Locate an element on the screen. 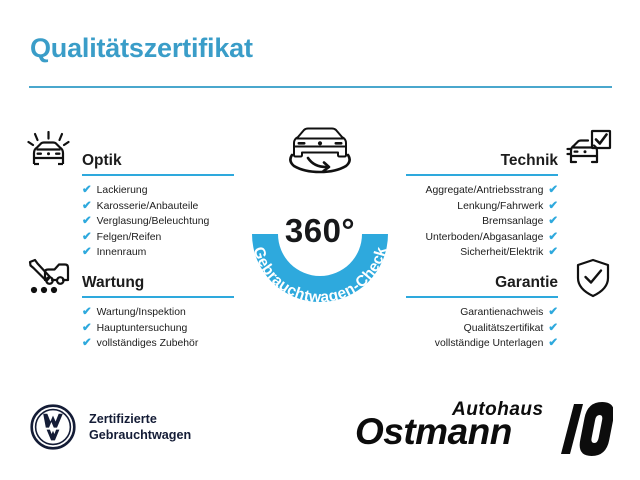 The image size is (640, 480). list-item: Bremsanlage ✔ is located at coordinates (482, 222).